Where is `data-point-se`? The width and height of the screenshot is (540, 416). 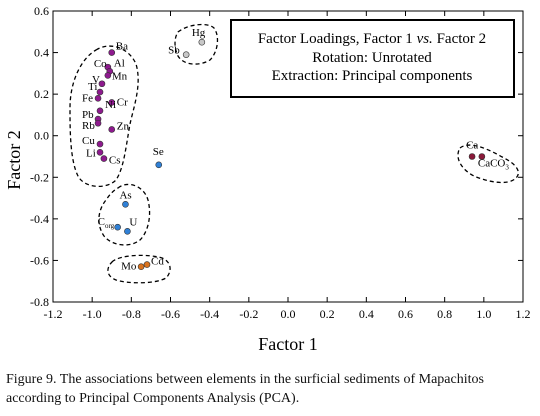
data-point-se is located at coordinates (159, 165).